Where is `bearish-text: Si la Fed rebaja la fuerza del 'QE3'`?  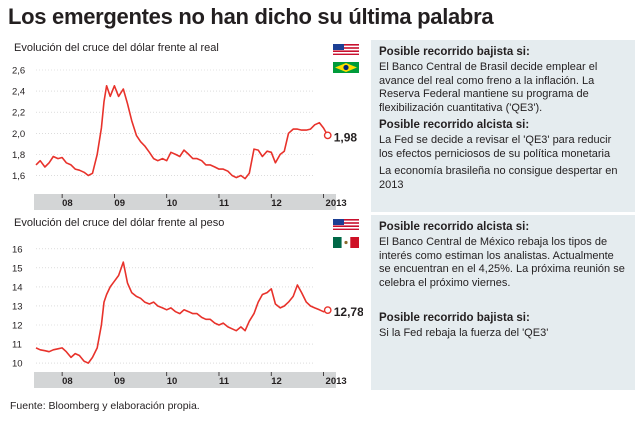 bearish-text: Si la Fed rebaja la fuerza del 'QE3' is located at coordinates (464, 333).